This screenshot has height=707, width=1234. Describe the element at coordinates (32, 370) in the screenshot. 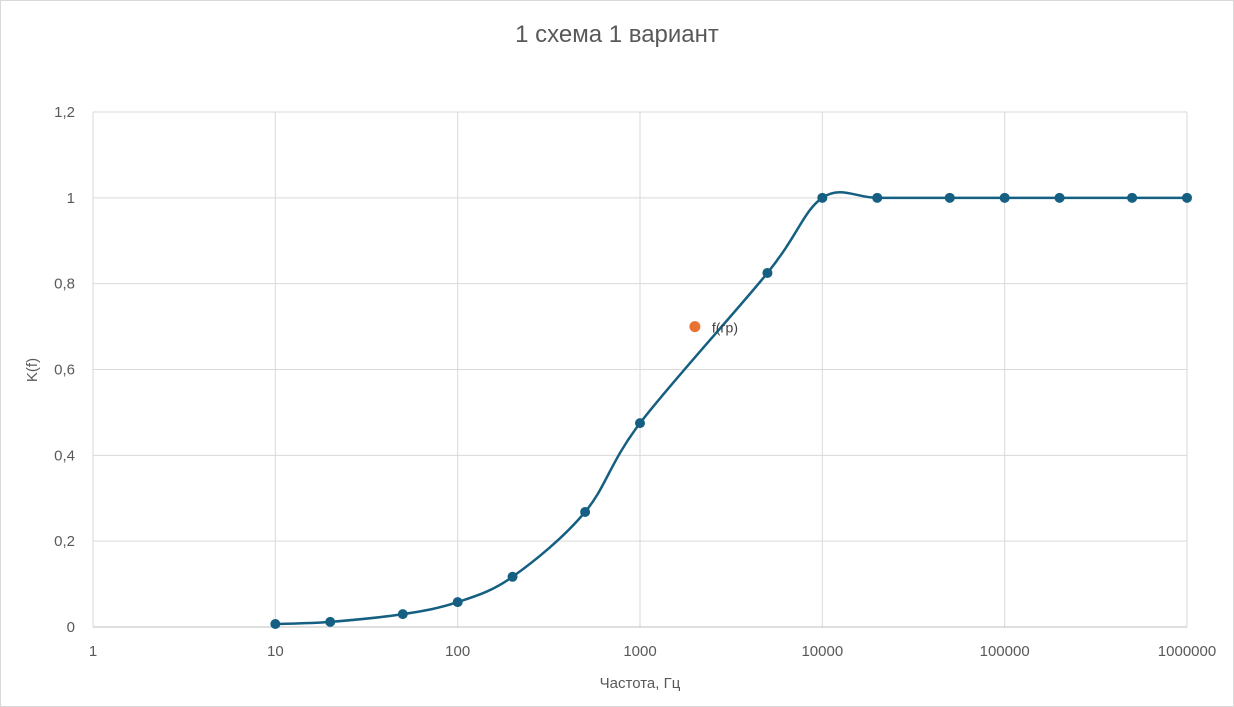

I see `y-axis-title: K(f)` at that location.